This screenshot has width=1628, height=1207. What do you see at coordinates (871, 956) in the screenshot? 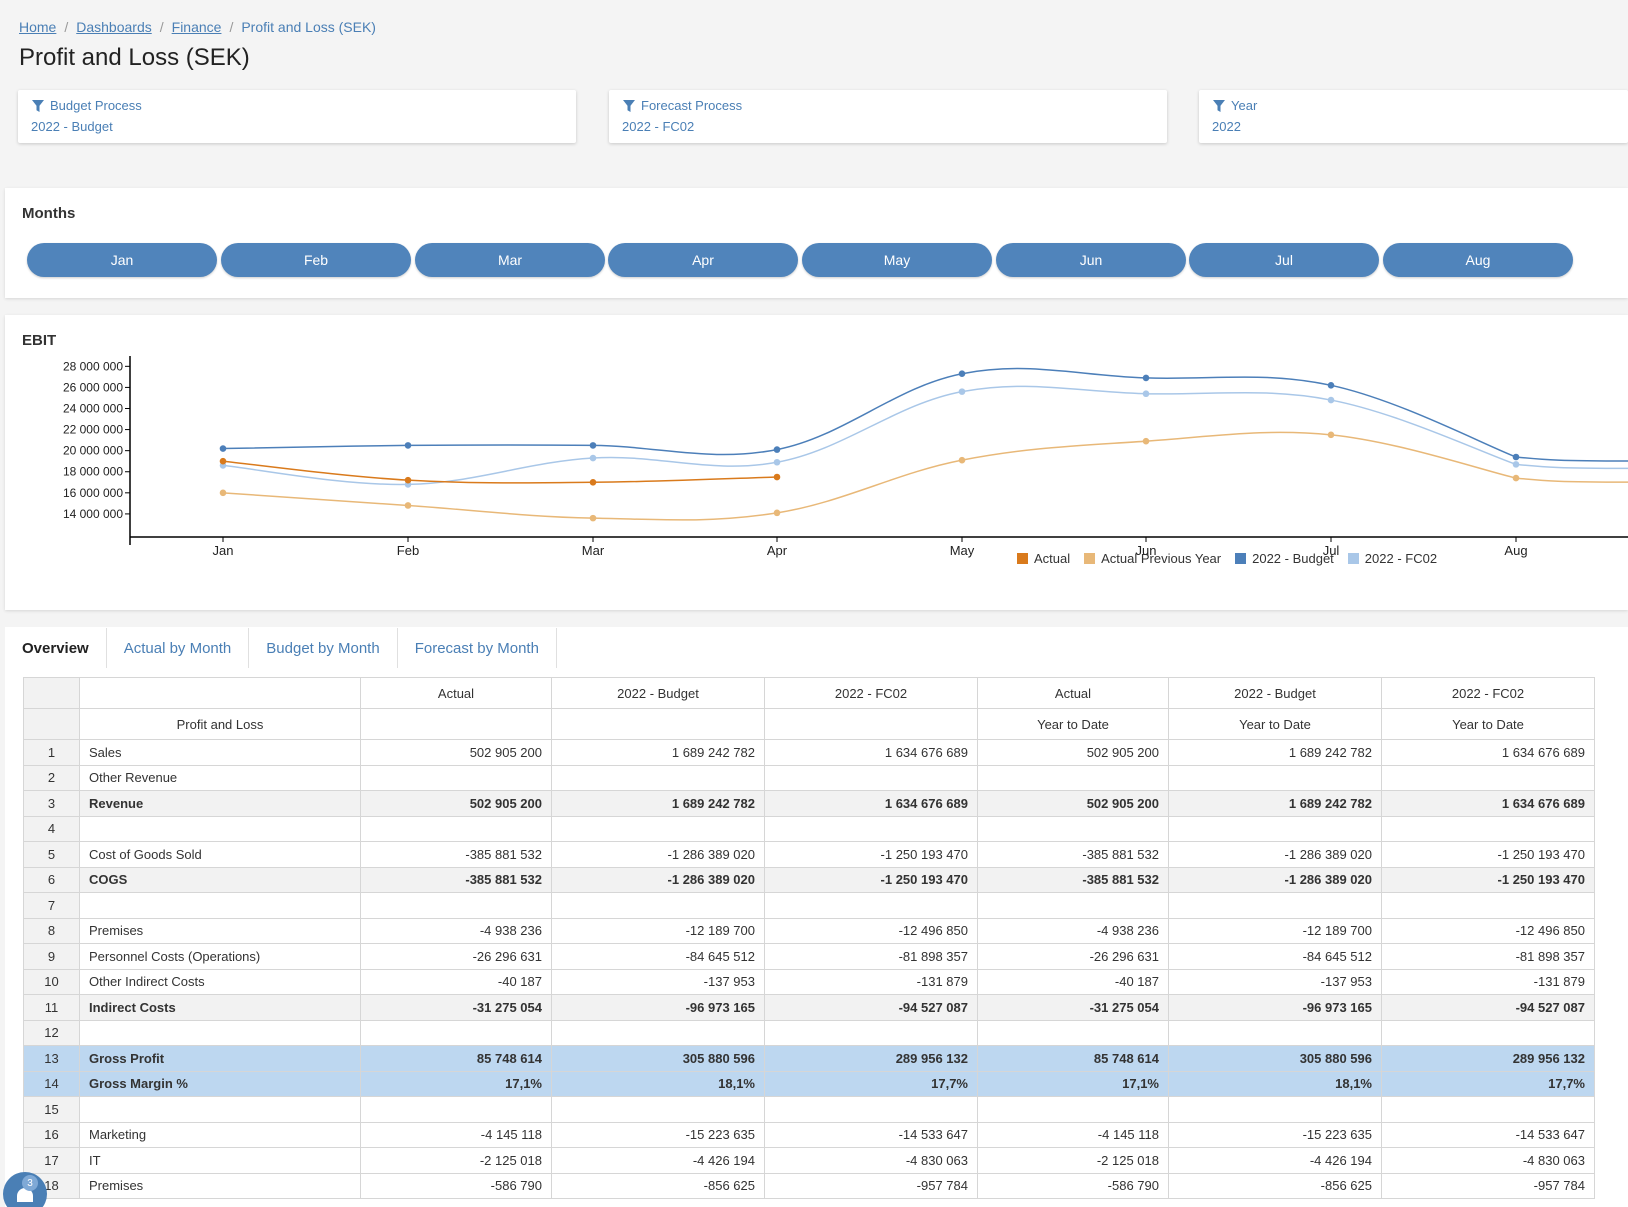
I see `value-cell: -81 898 357` at bounding box center [871, 956].